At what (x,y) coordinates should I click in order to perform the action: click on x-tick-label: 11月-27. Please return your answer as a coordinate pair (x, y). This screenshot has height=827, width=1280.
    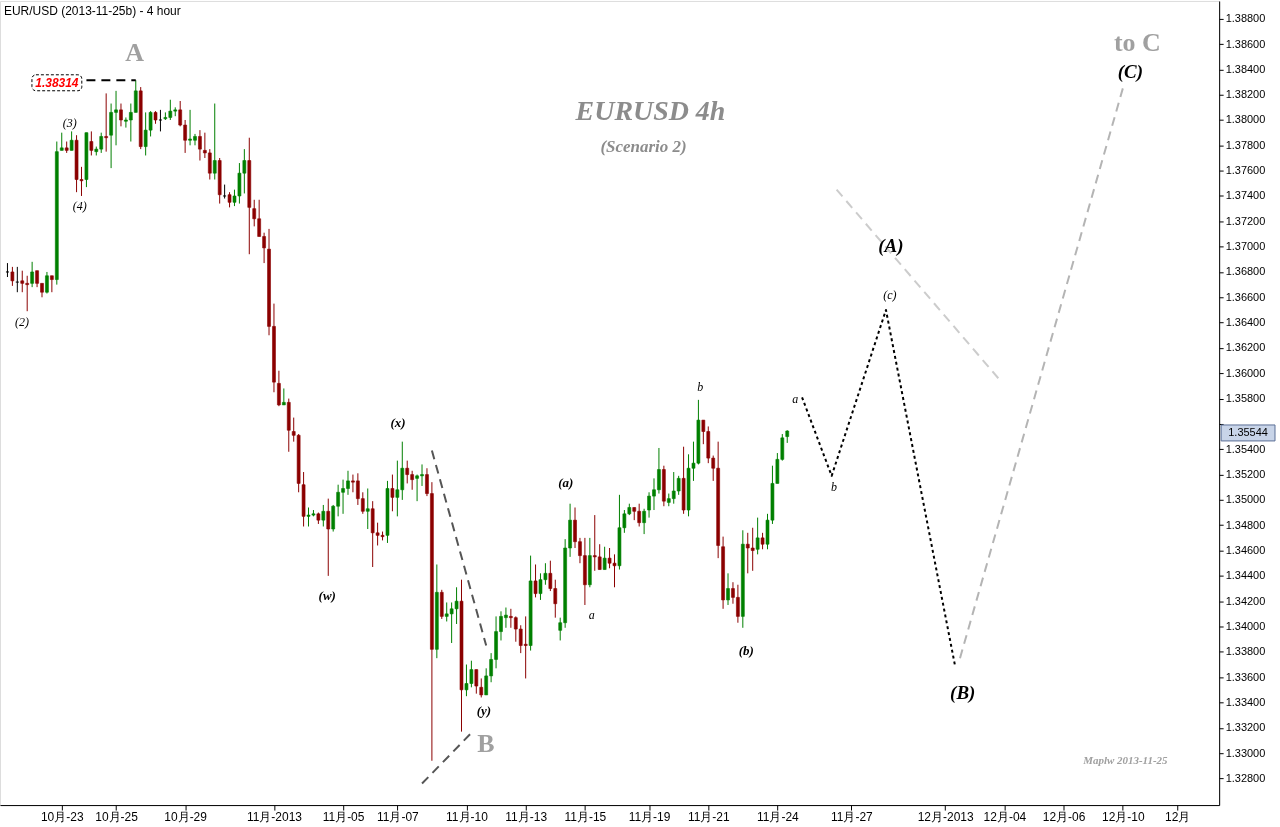
    Looking at the image, I should click on (852, 816).